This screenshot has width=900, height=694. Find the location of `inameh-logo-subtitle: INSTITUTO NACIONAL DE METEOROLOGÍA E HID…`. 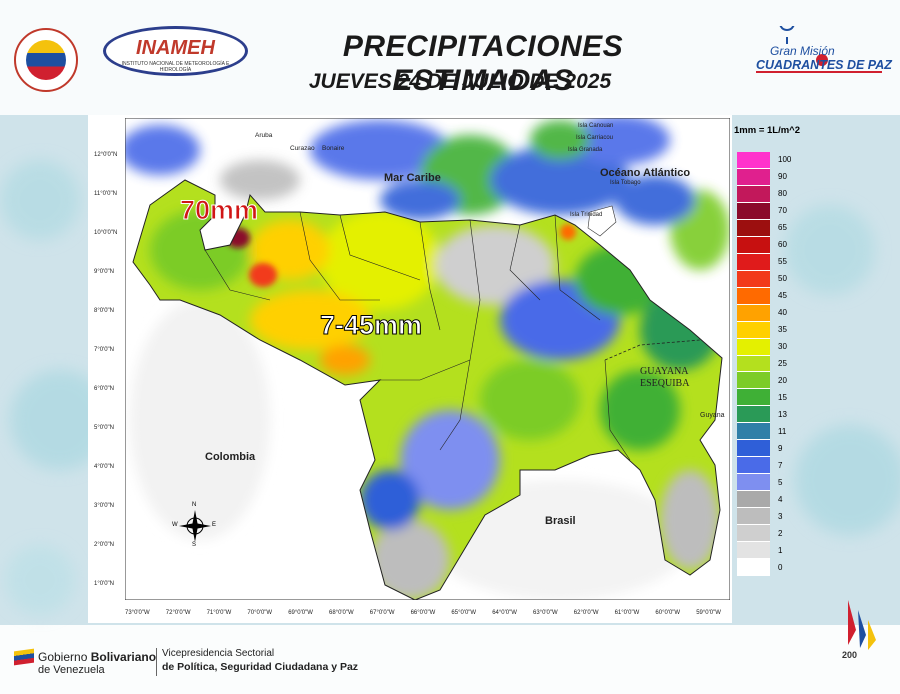

inameh-logo-subtitle: INSTITUTO NACIONAL DE METEOROLOGÍA E HID… is located at coordinates (175, 67).